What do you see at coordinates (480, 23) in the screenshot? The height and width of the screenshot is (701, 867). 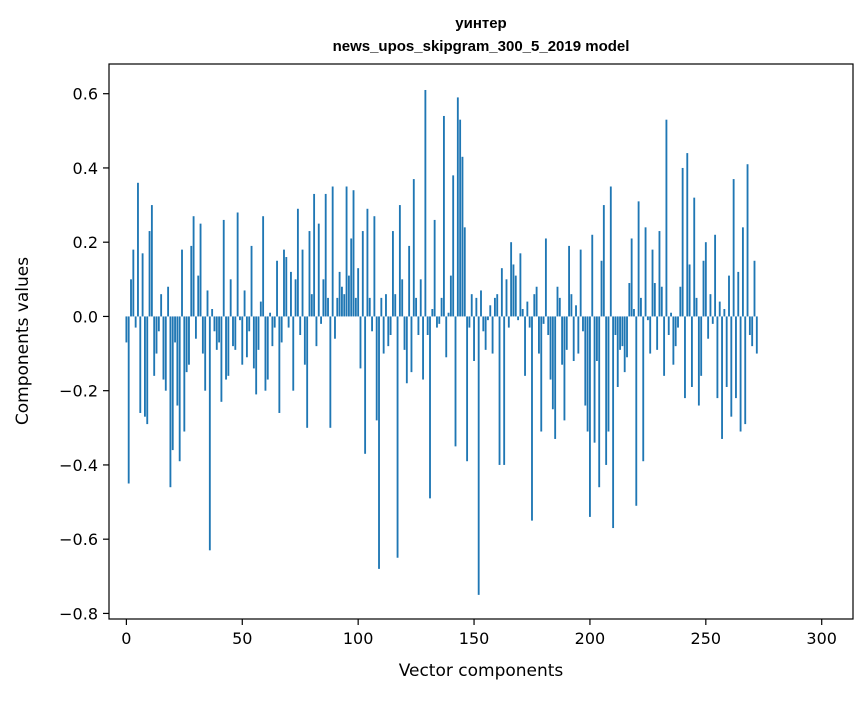 I see `chart-title-line-1: уинтер` at bounding box center [480, 23].